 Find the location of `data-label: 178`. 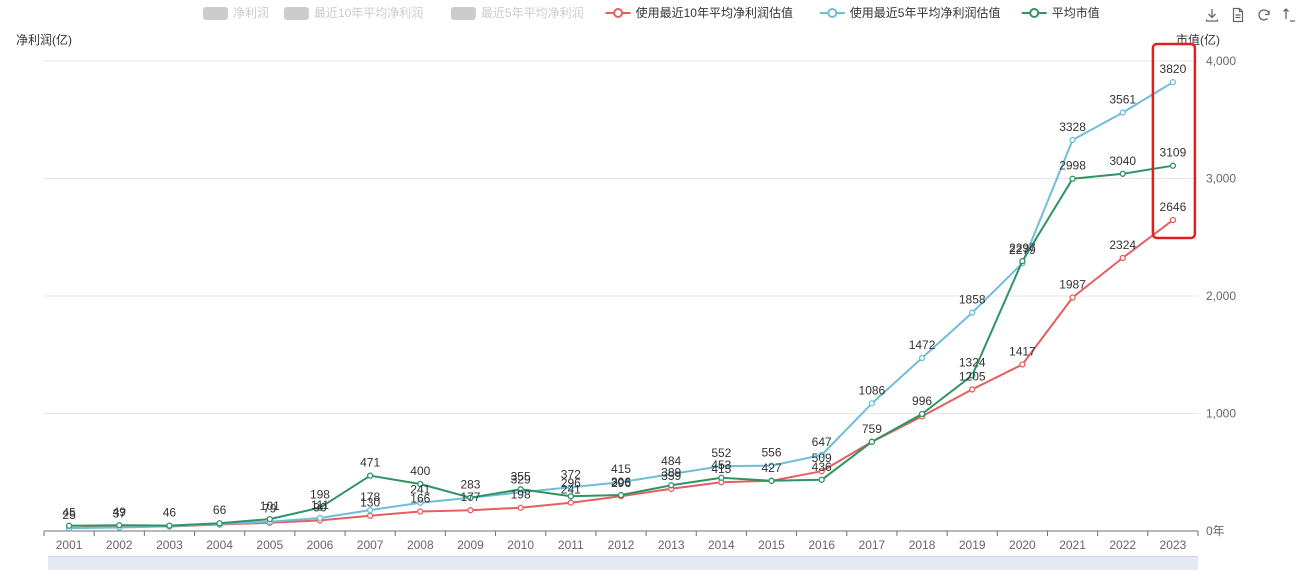

data-label: 178 is located at coordinates (370, 497).